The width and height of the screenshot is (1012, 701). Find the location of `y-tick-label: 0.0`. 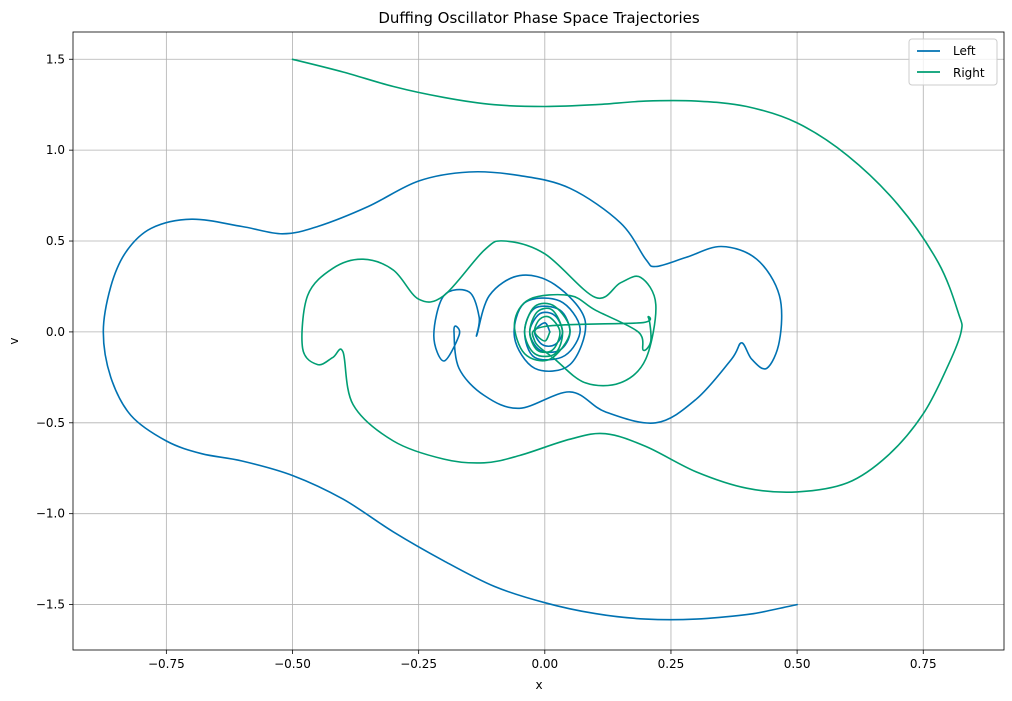

y-tick-label: 0.0 is located at coordinates (55, 332).